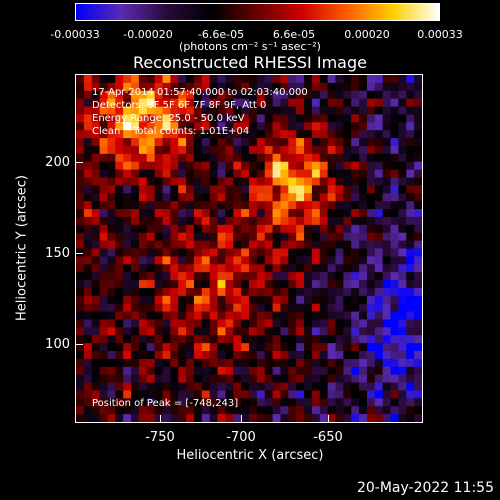 This screenshot has width=500, height=500. What do you see at coordinates (22, 248) in the screenshot?
I see `y-axis-label: Heliocentric Y (arcsec)` at bounding box center [22, 248].